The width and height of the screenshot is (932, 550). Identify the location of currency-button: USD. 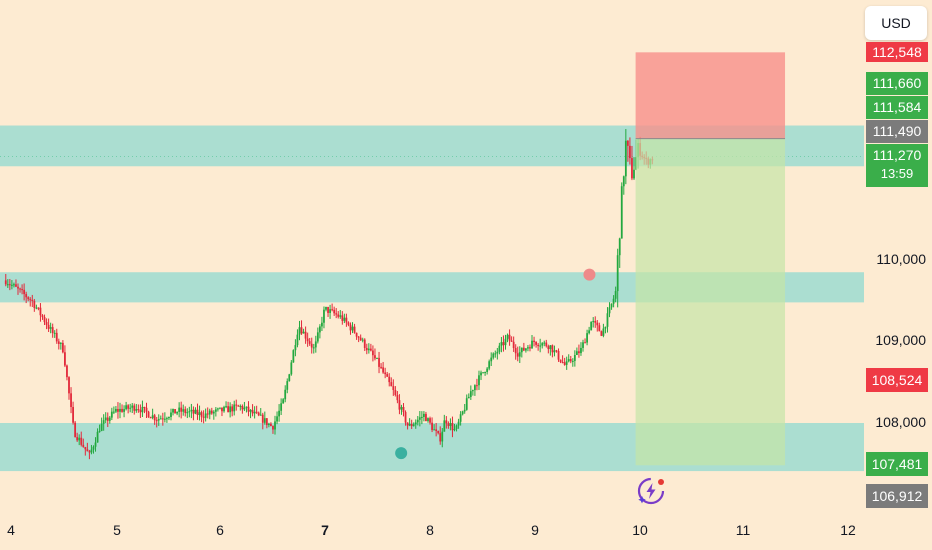
(896, 23).